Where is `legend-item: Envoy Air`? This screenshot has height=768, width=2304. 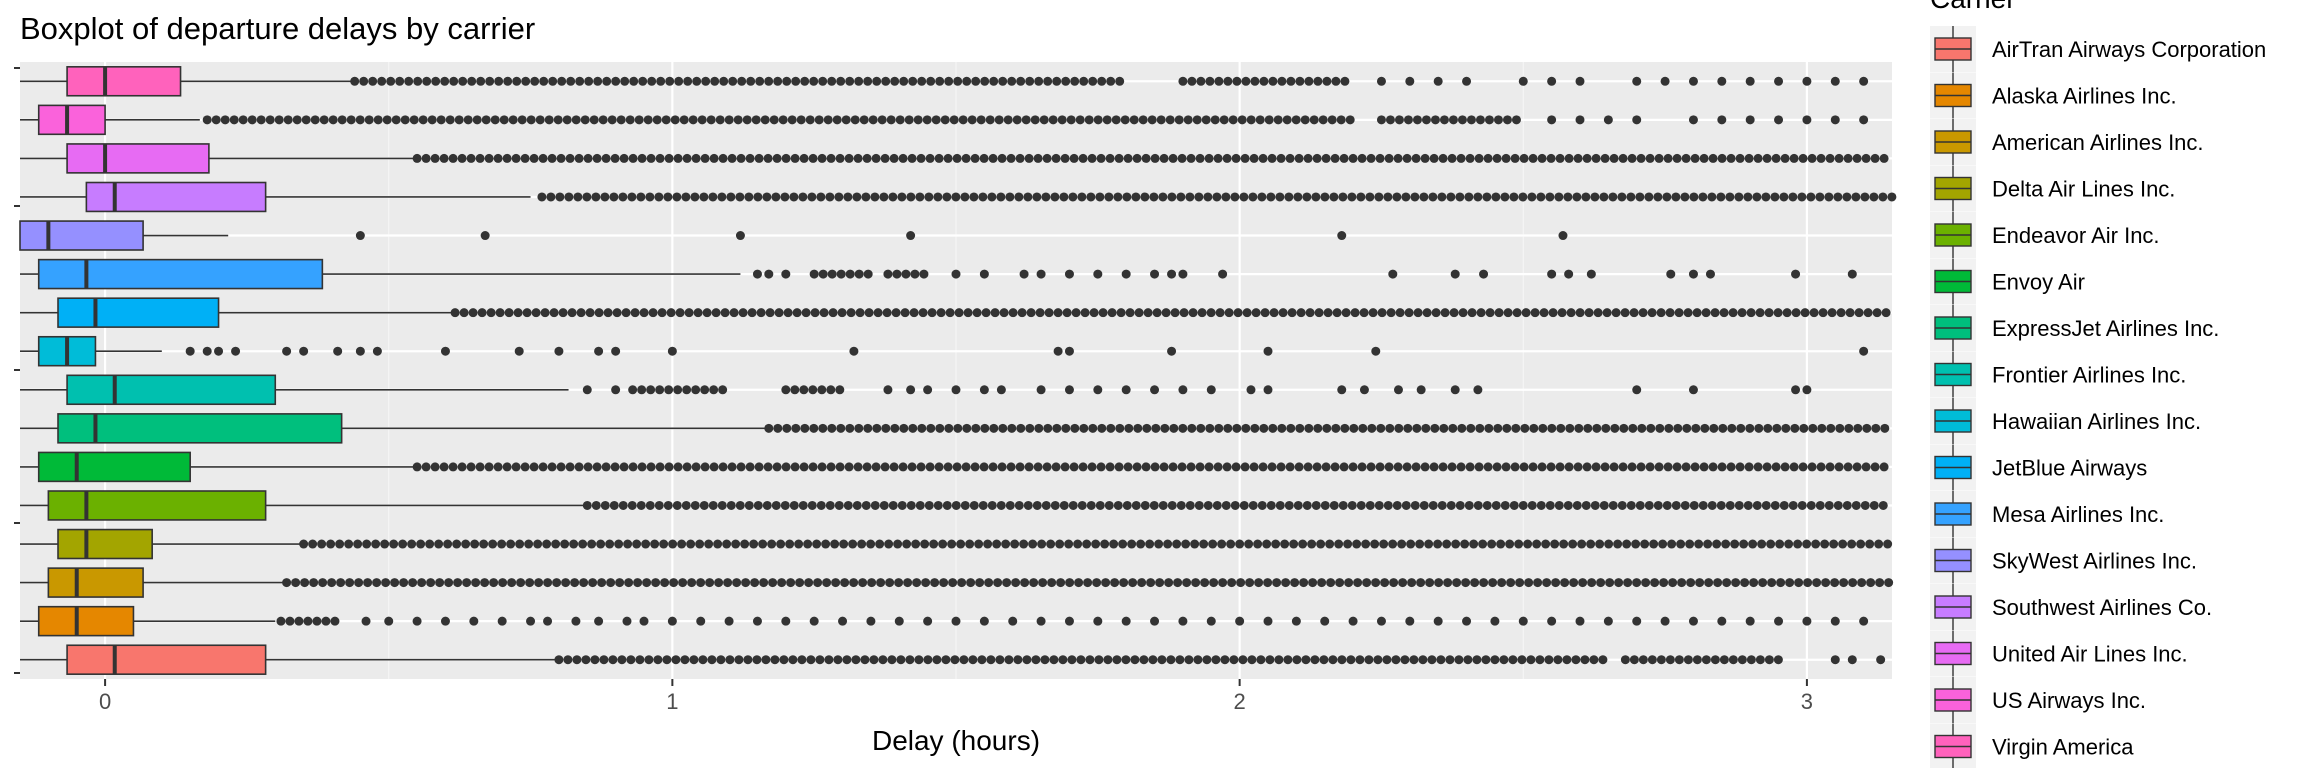
legend-item: Envoy Air is located at coordinates (2007, 281).